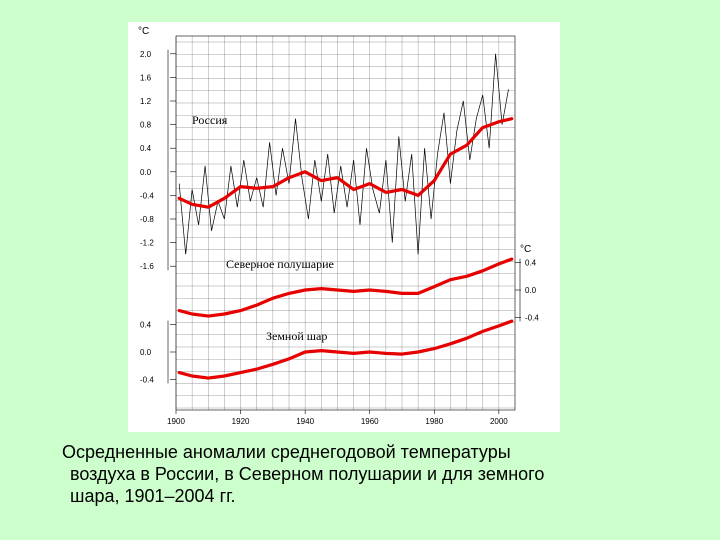 This screenshot has width=720, height=540. I want to click on y-tick-label: 0.8, so click(146, 125).